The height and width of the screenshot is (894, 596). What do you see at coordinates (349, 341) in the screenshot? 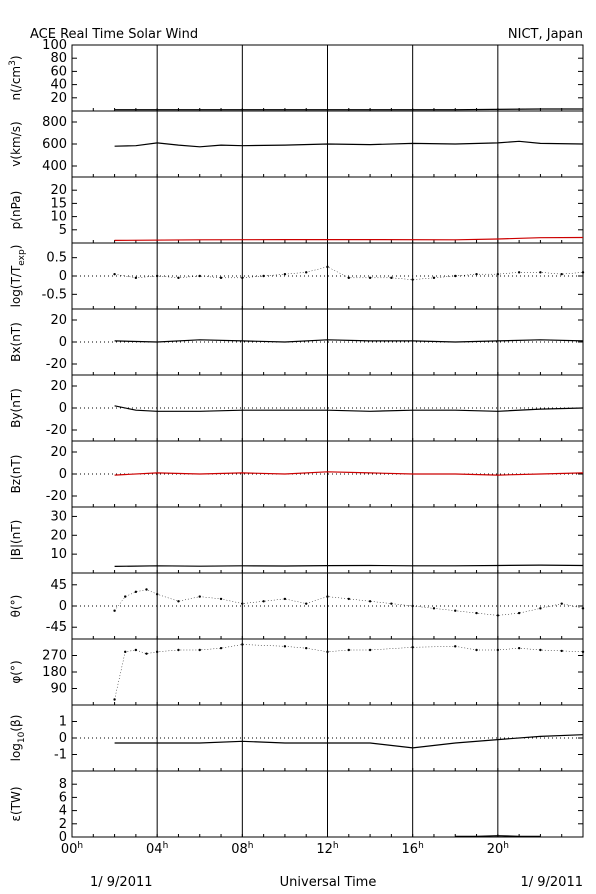
I see `series-line-bx` at bounding box center [349, 341].